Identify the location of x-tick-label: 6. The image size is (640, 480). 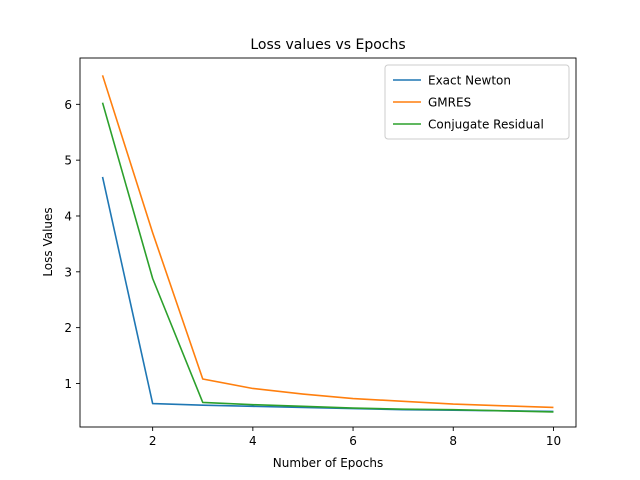
(353, 441).